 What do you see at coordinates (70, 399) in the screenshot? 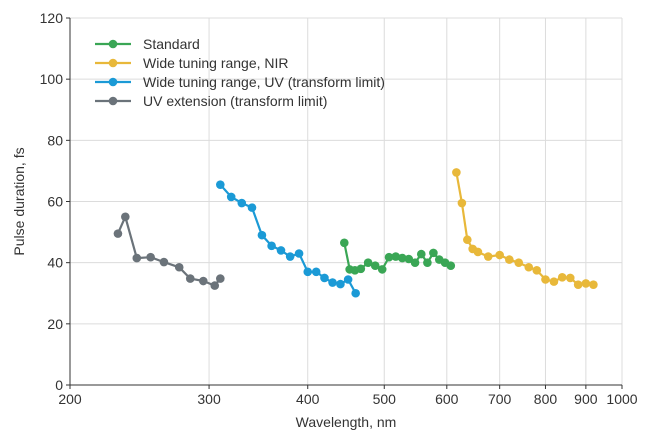
I see `x-tick-label: 200` at bounding box center [70, 399].